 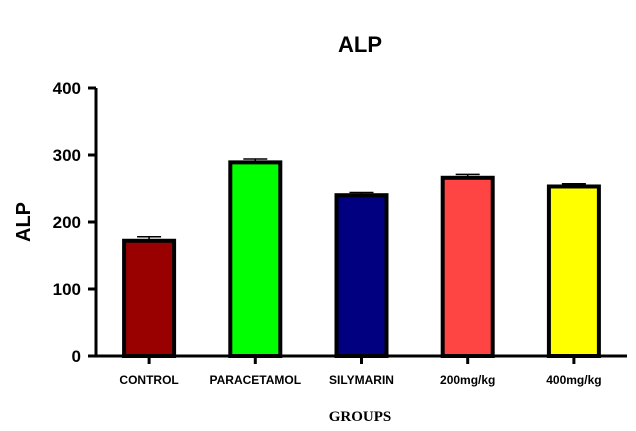 I want to click on x-tick-label-2: PARACETAMOL, so click(x=256, y=380).